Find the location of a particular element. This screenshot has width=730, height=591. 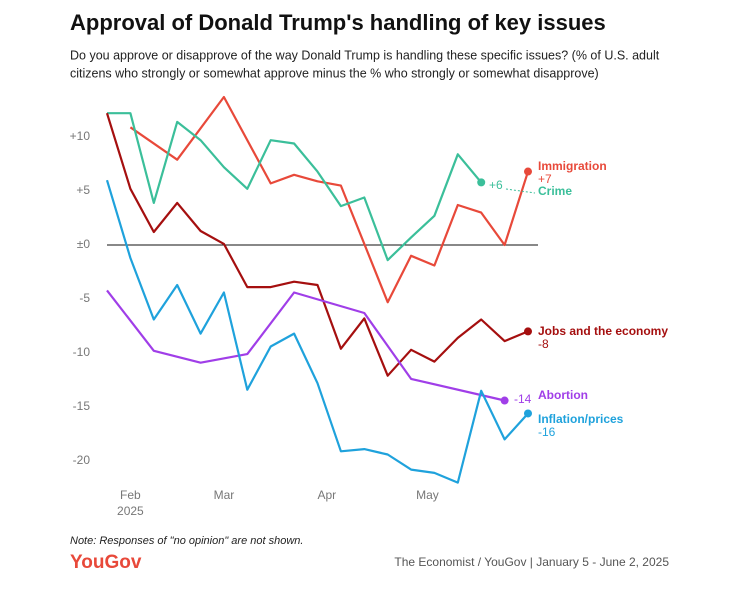

series-label: Abortion is located at coordinates (563, 395).